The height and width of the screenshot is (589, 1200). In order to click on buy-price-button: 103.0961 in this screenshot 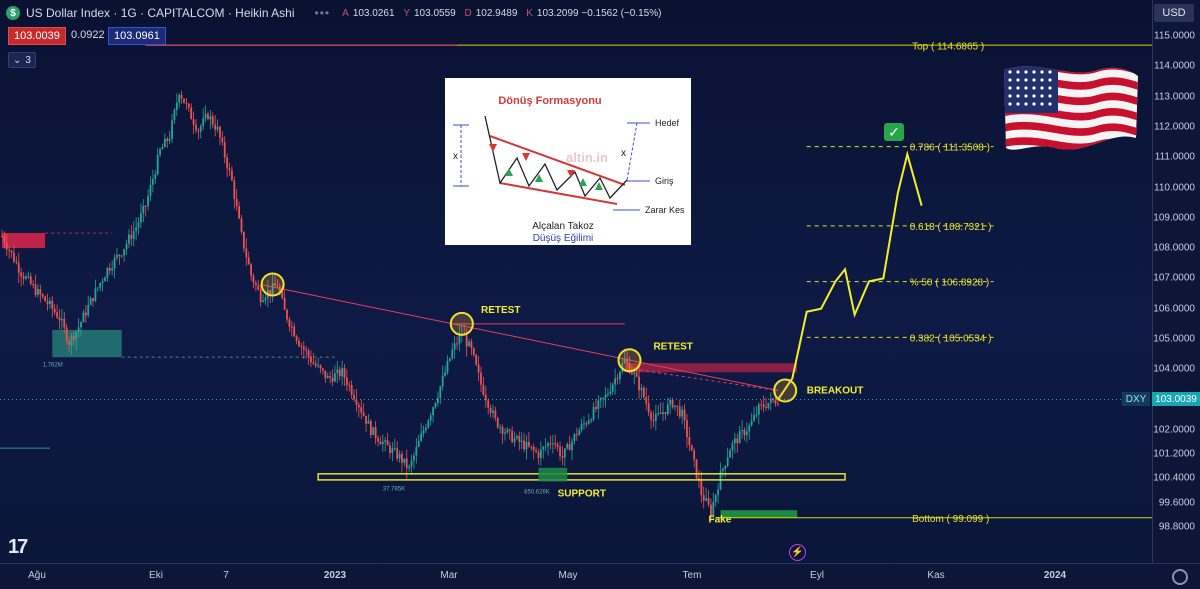, I will do `click(137, 36)`.